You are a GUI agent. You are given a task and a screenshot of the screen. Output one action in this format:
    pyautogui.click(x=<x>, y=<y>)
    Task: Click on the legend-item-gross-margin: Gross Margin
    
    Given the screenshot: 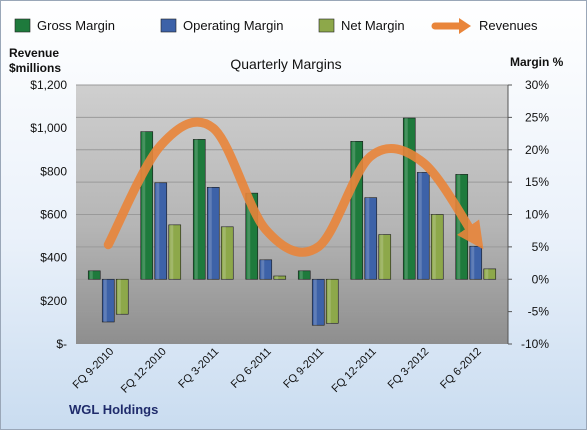 What is the action you would take?
    pyautogui.click(x=64, y=25)
    